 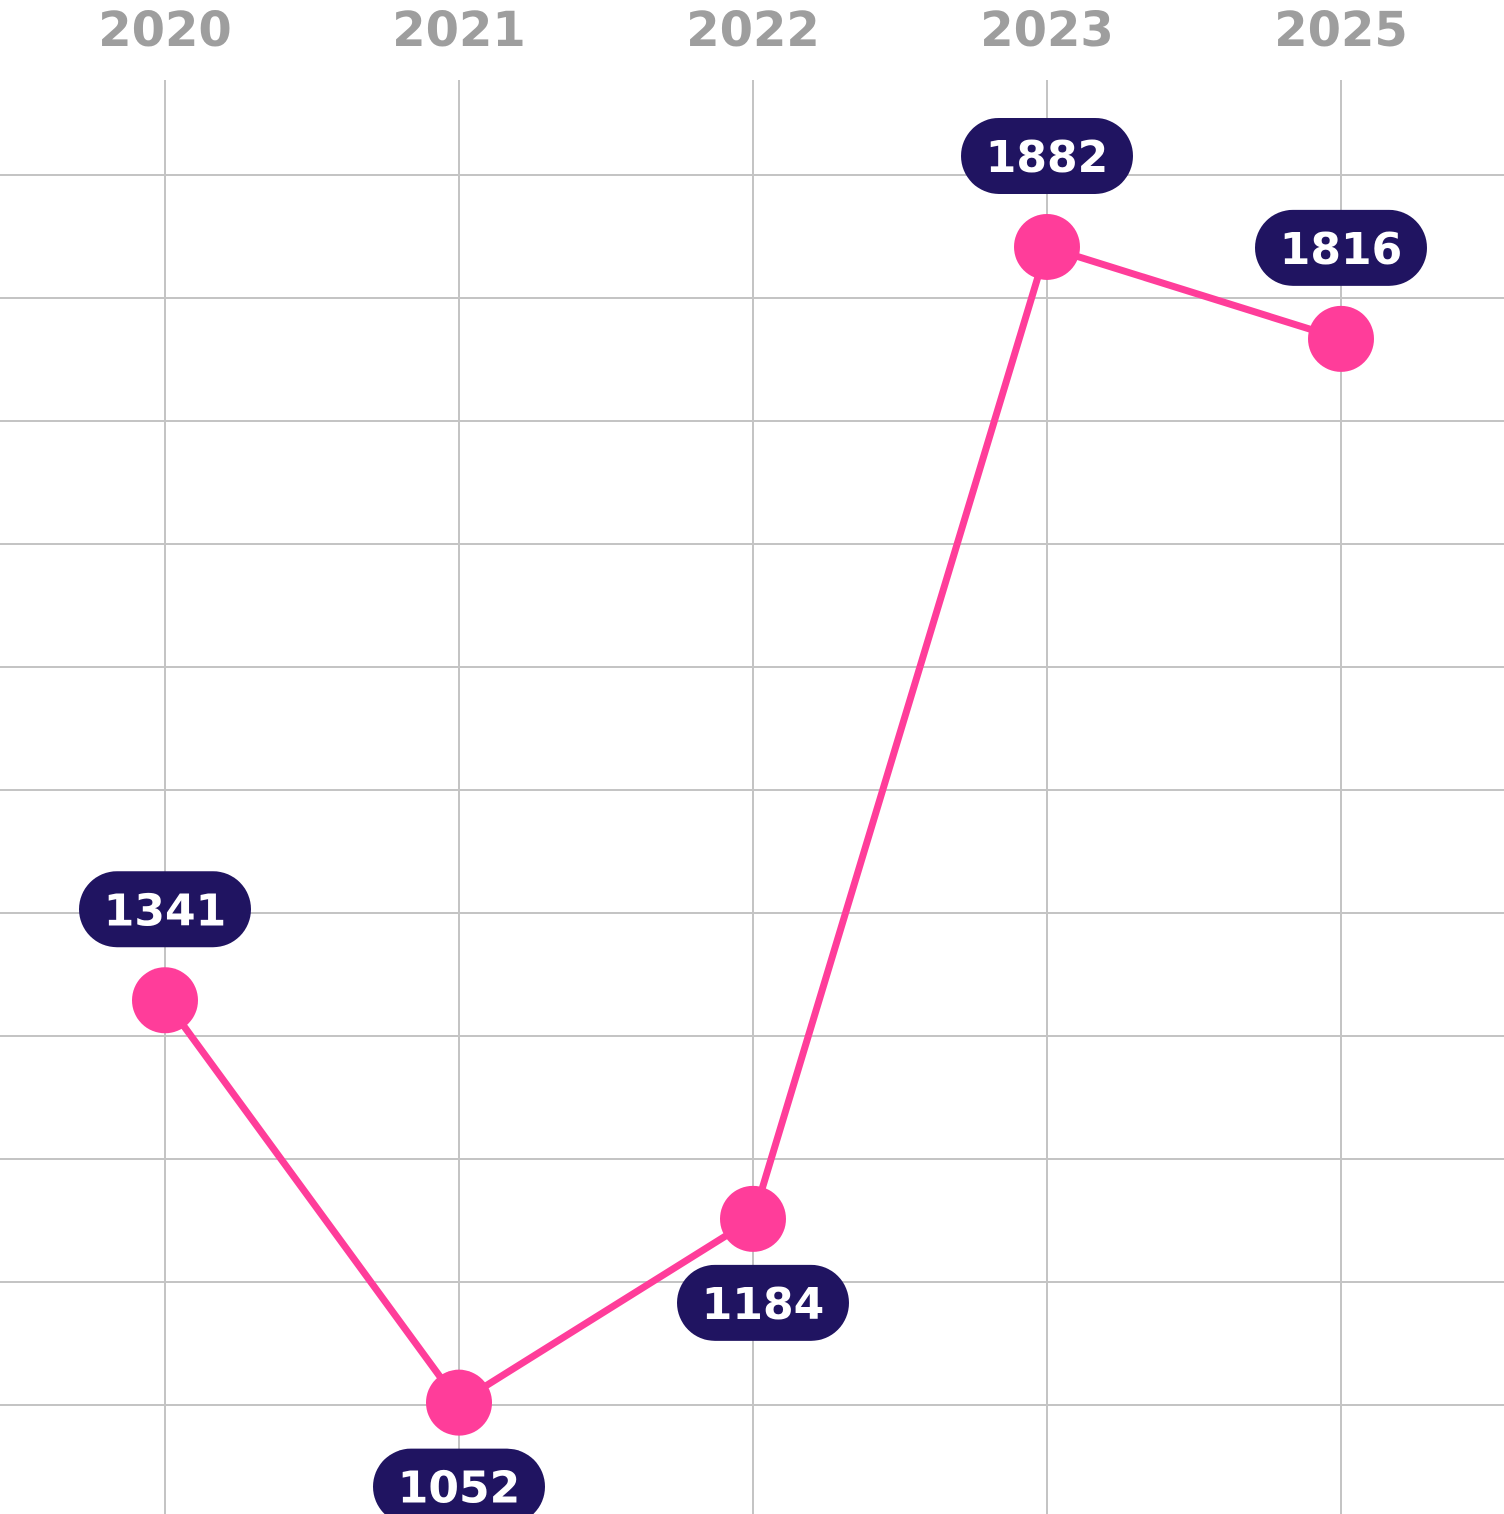 I want to click on data-label: 1882, so click(x=1047, y=155).